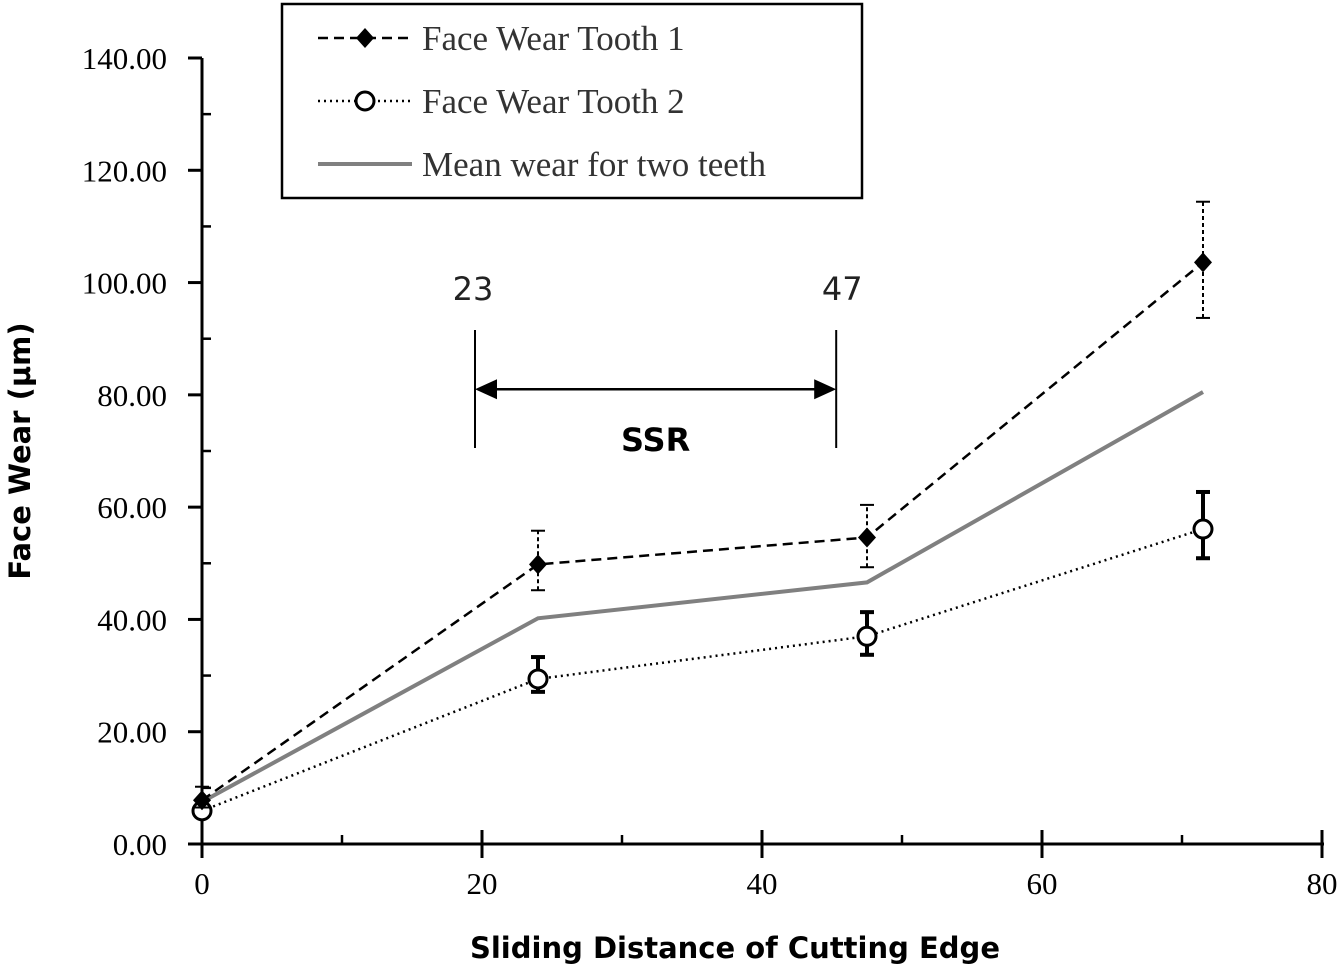 The width and height of the screenshot is (1341, 970). Describe the element at coordinates (202, 883) in the screenshot. I see `x-tick-label: 0` at that location.